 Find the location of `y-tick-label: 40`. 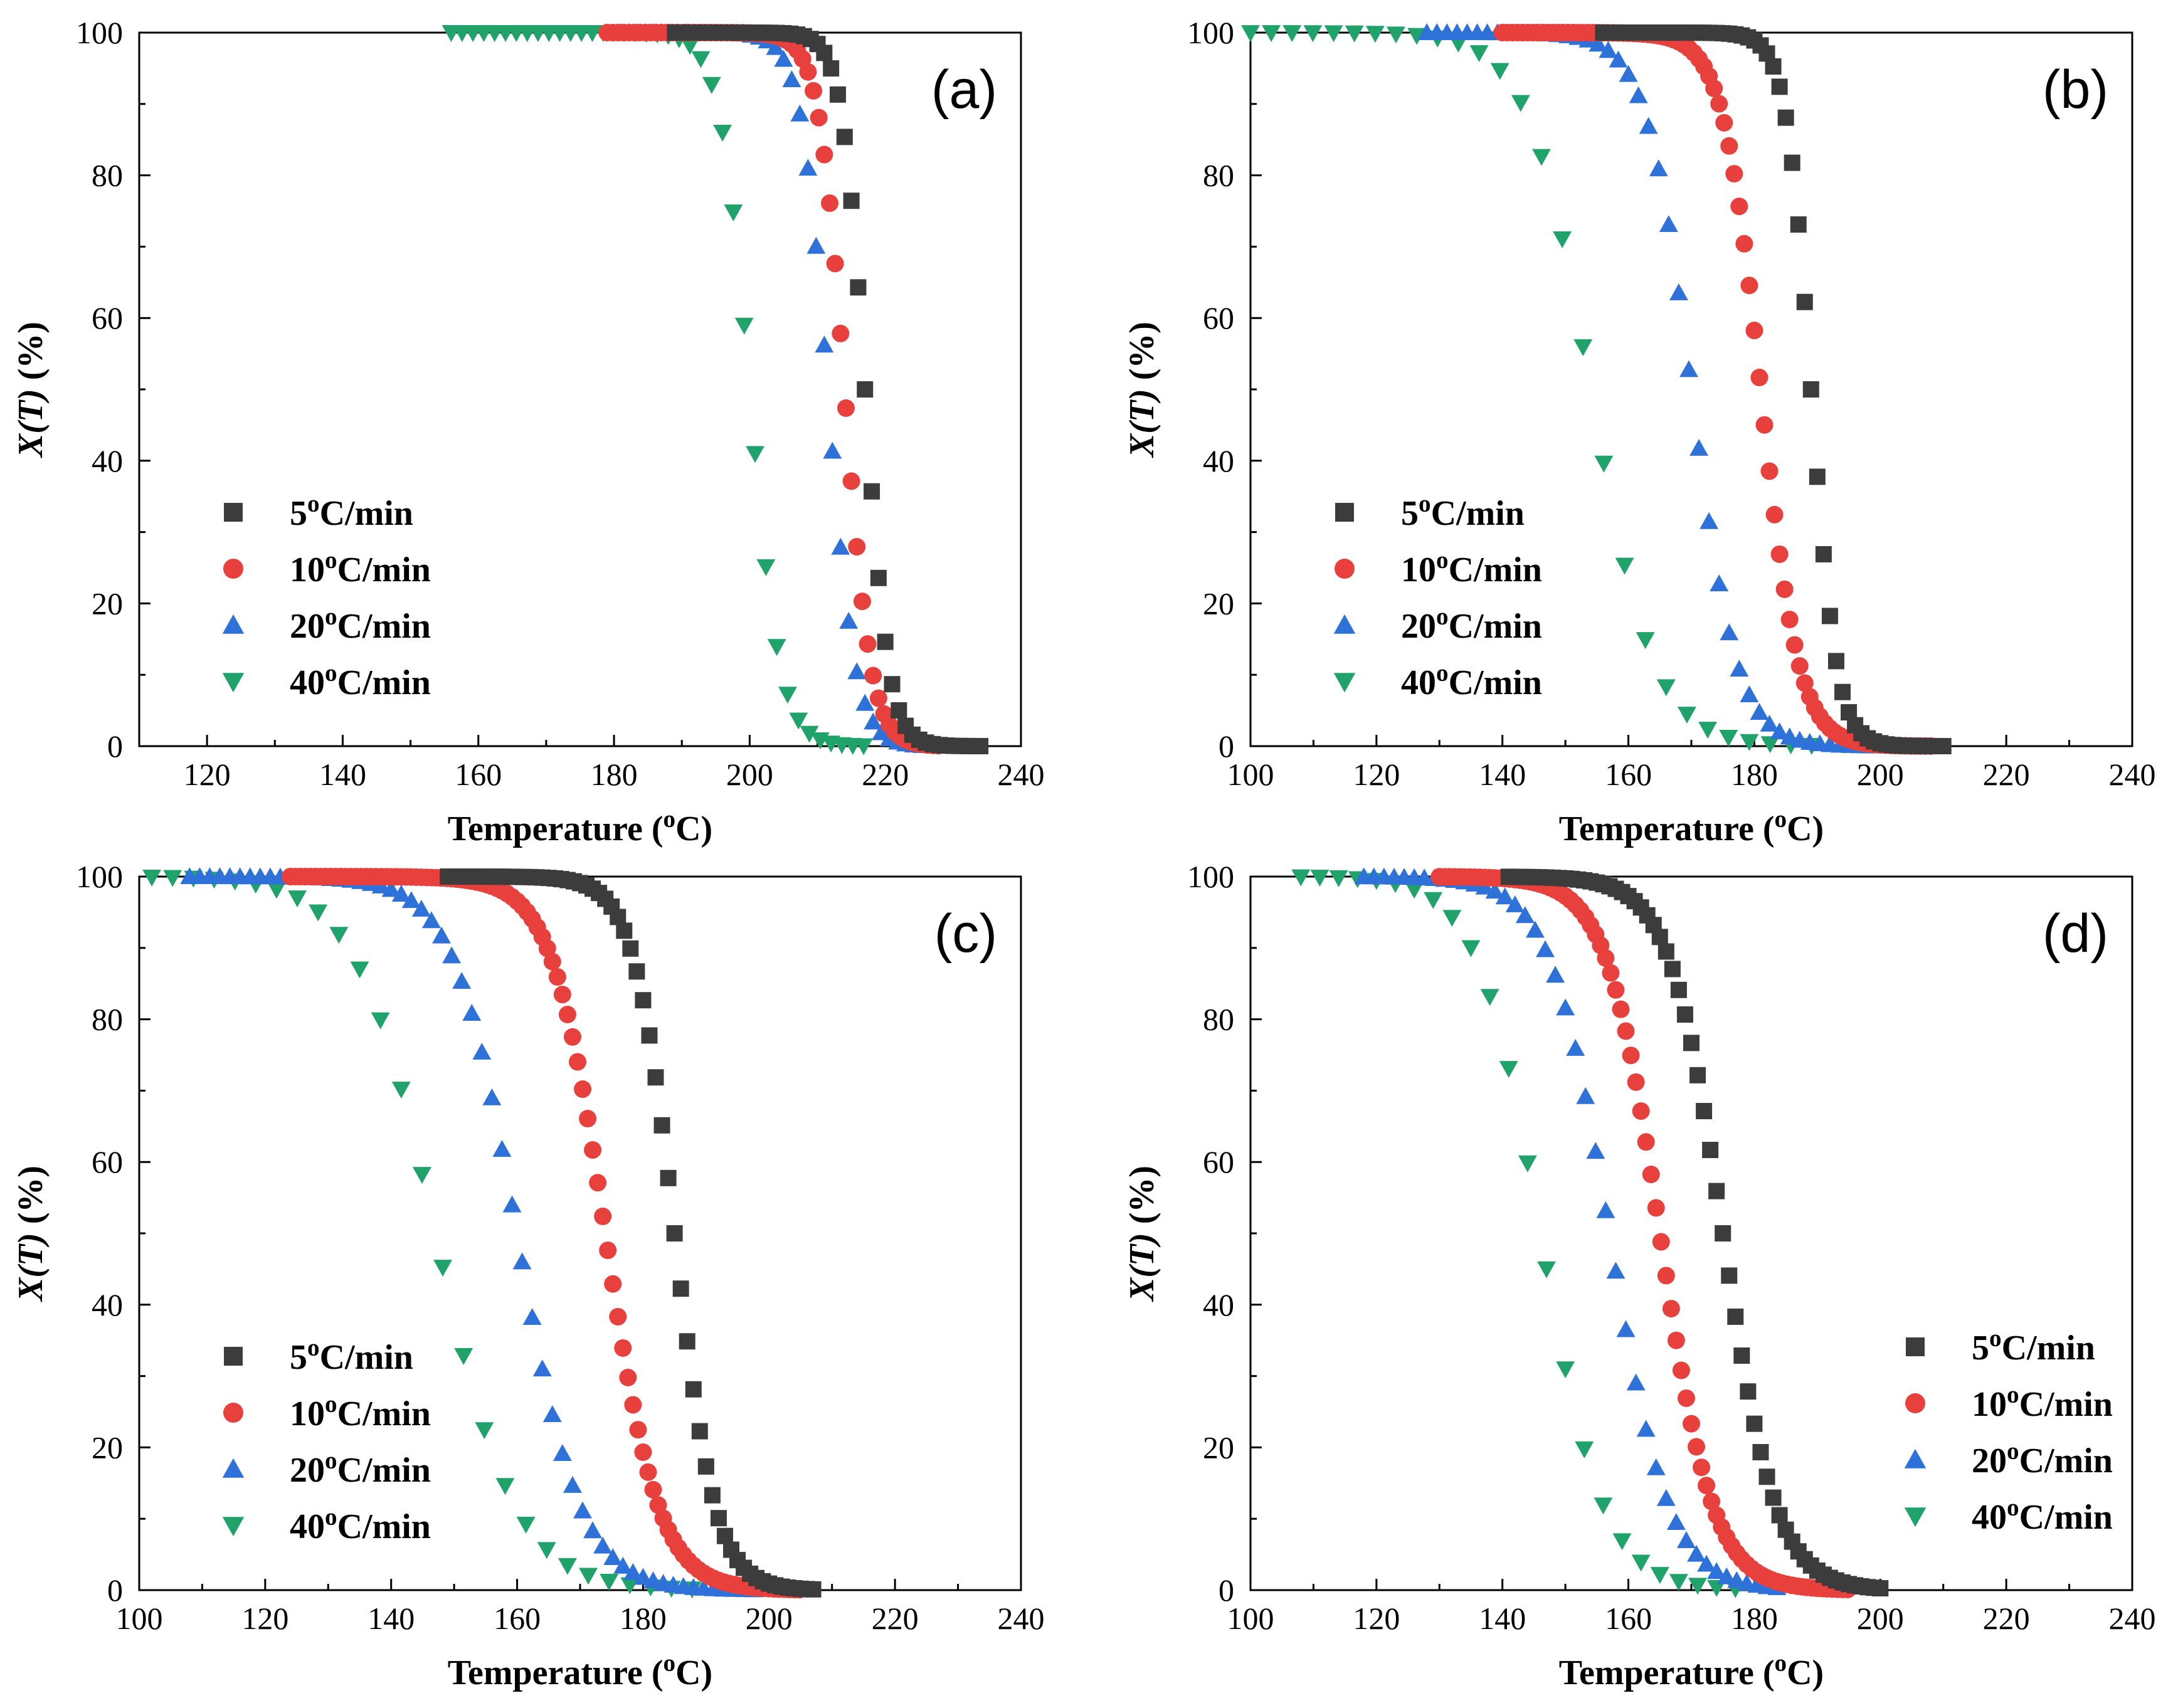

y-tick-label: 40 is located at coordinates (108, 1304).